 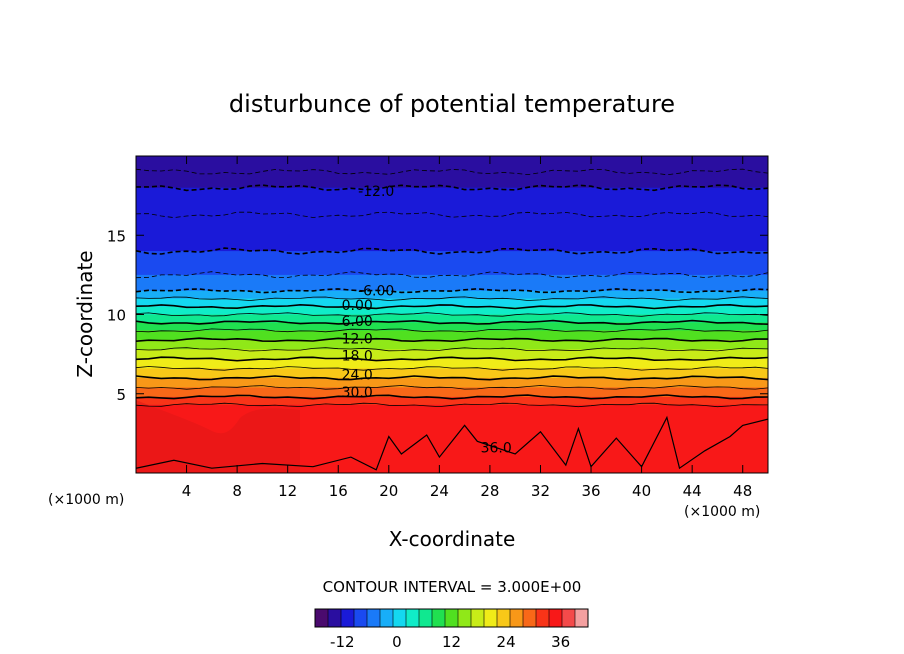 What do you see at coordinates (287, 491) in the screenshot?
I see `x-tick-label: 12` at bounding box center [287, 491].